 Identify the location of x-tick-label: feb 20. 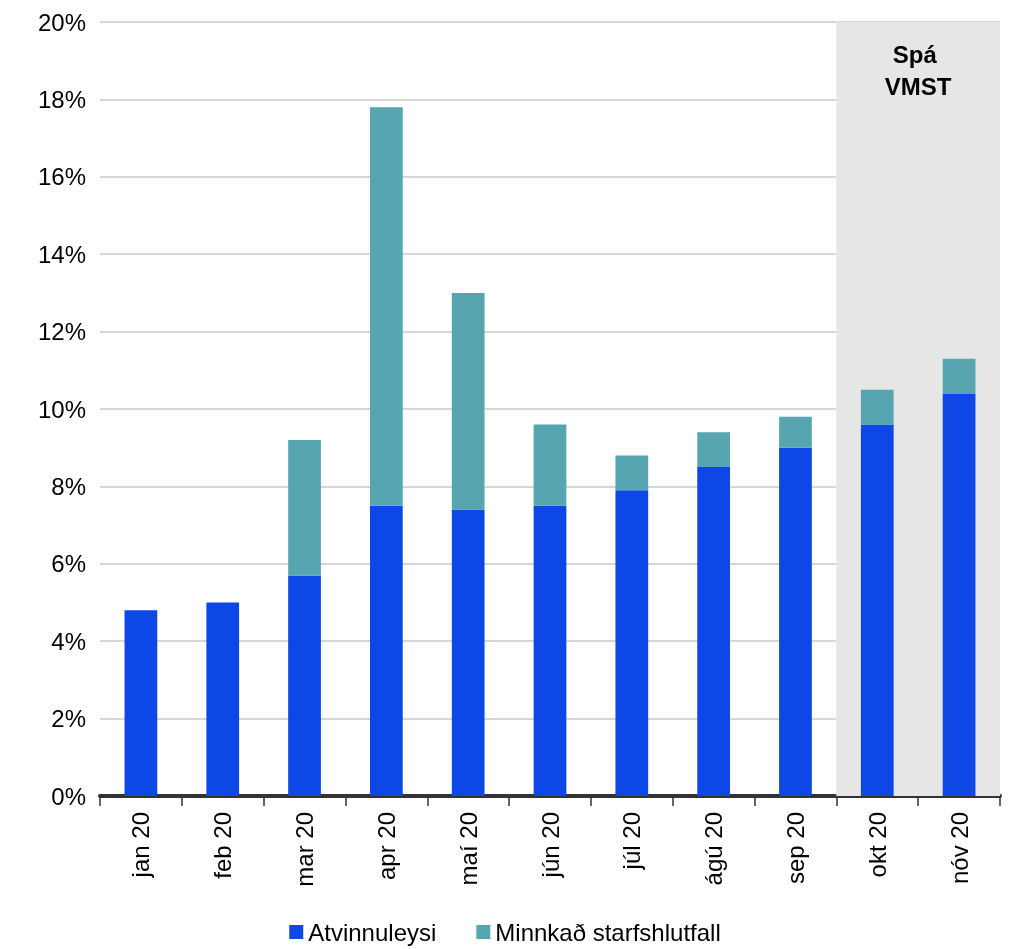
(223, 845).